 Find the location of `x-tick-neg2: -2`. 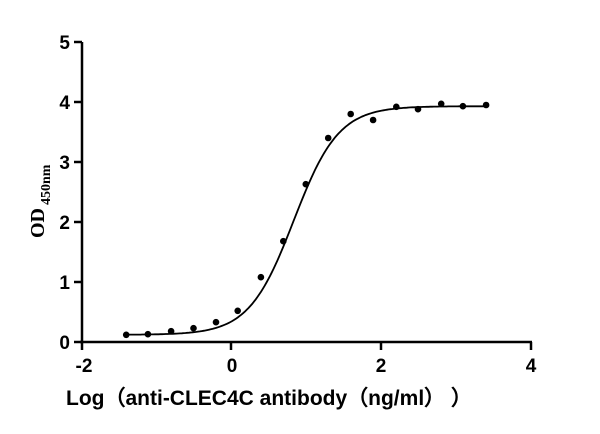

x-tick-neg2: -2 is located at coordinates (84, 366).